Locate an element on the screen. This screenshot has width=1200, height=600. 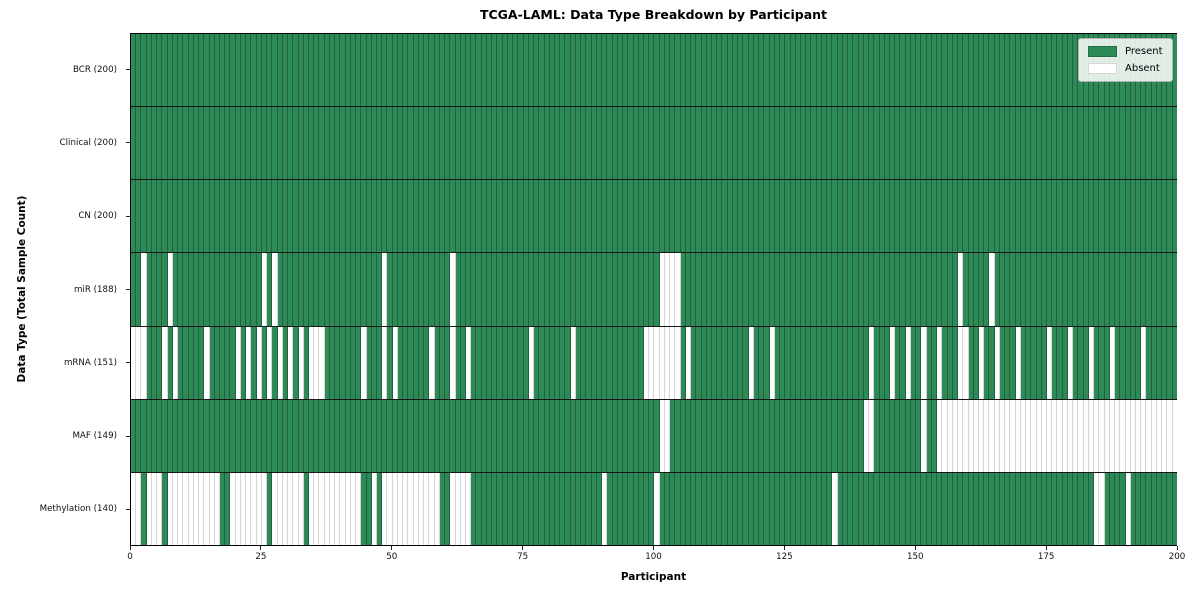
legend-present-label: Present is located at coordinates (1144, 51).